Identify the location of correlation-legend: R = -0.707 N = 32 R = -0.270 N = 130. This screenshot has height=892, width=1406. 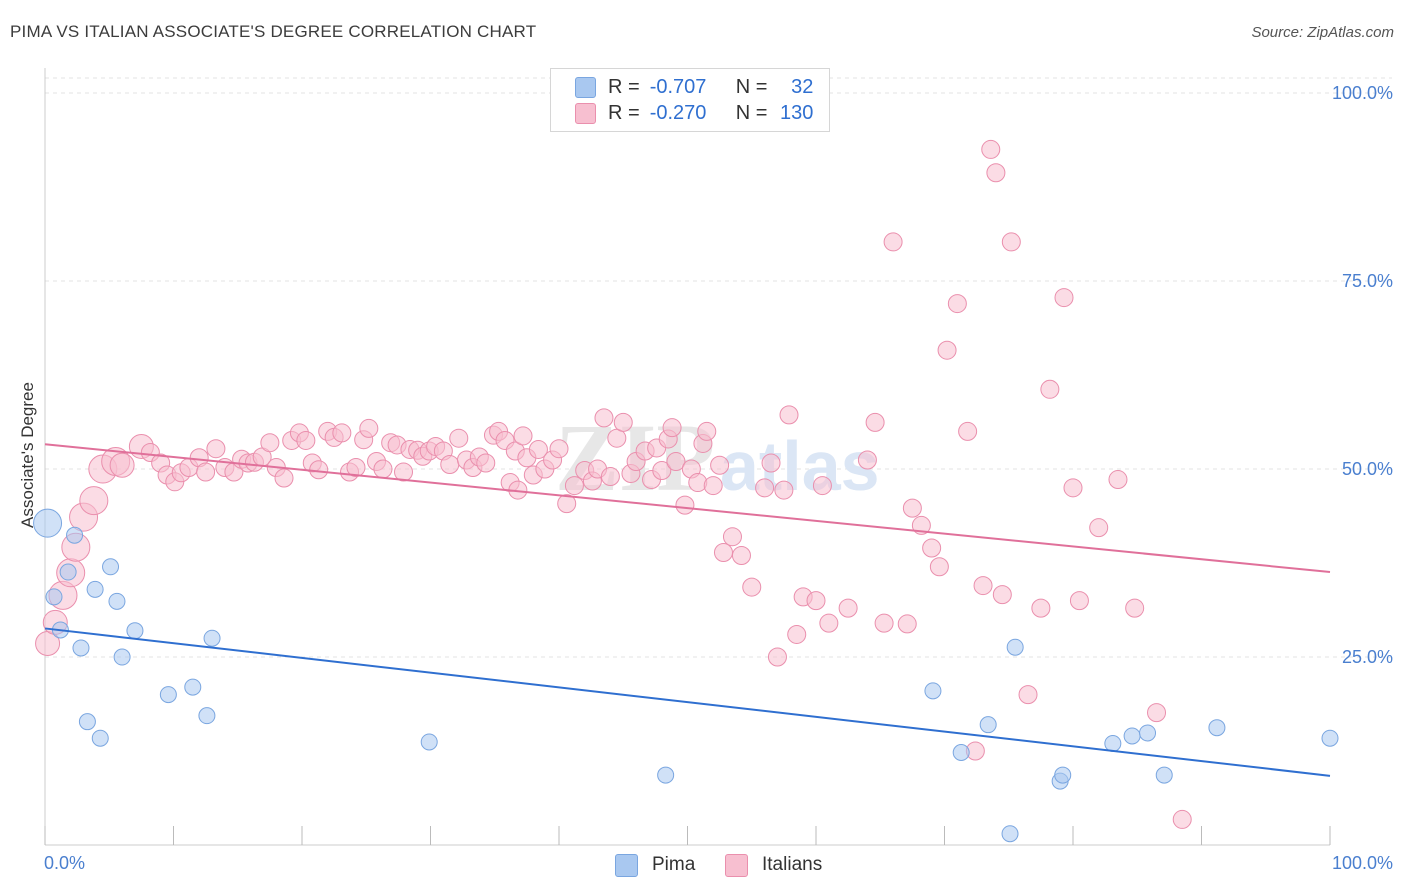
(690, 100).